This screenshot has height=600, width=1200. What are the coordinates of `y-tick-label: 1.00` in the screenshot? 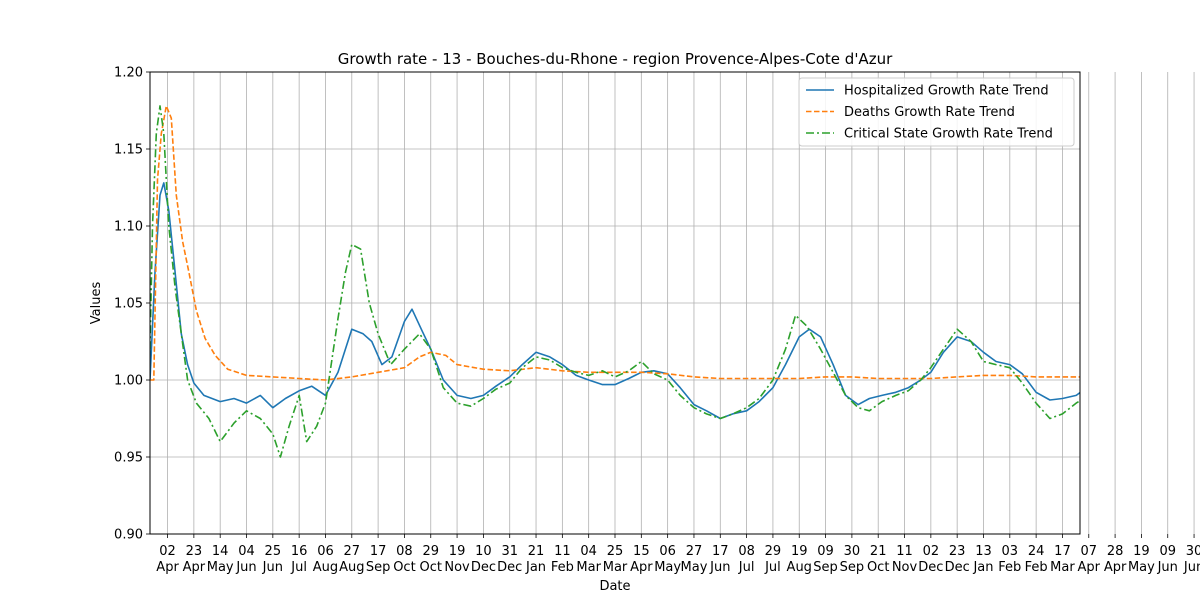 It's located at (128, 381).